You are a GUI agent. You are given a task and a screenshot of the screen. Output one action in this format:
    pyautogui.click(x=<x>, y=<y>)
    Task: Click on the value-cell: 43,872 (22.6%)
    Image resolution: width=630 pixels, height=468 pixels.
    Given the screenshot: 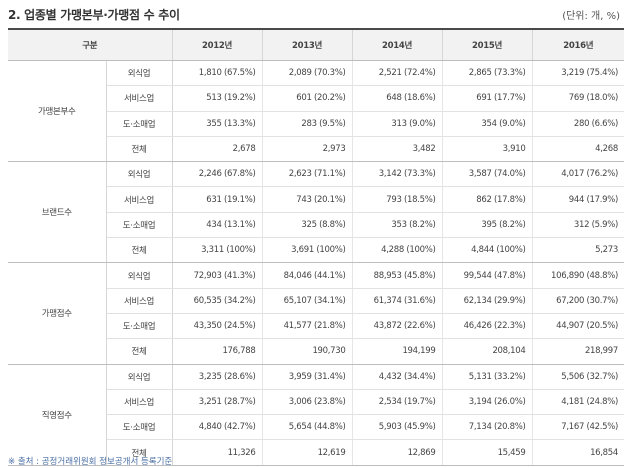 What is the action you would take?
    pyautogui.click(x=397, y=326)
    